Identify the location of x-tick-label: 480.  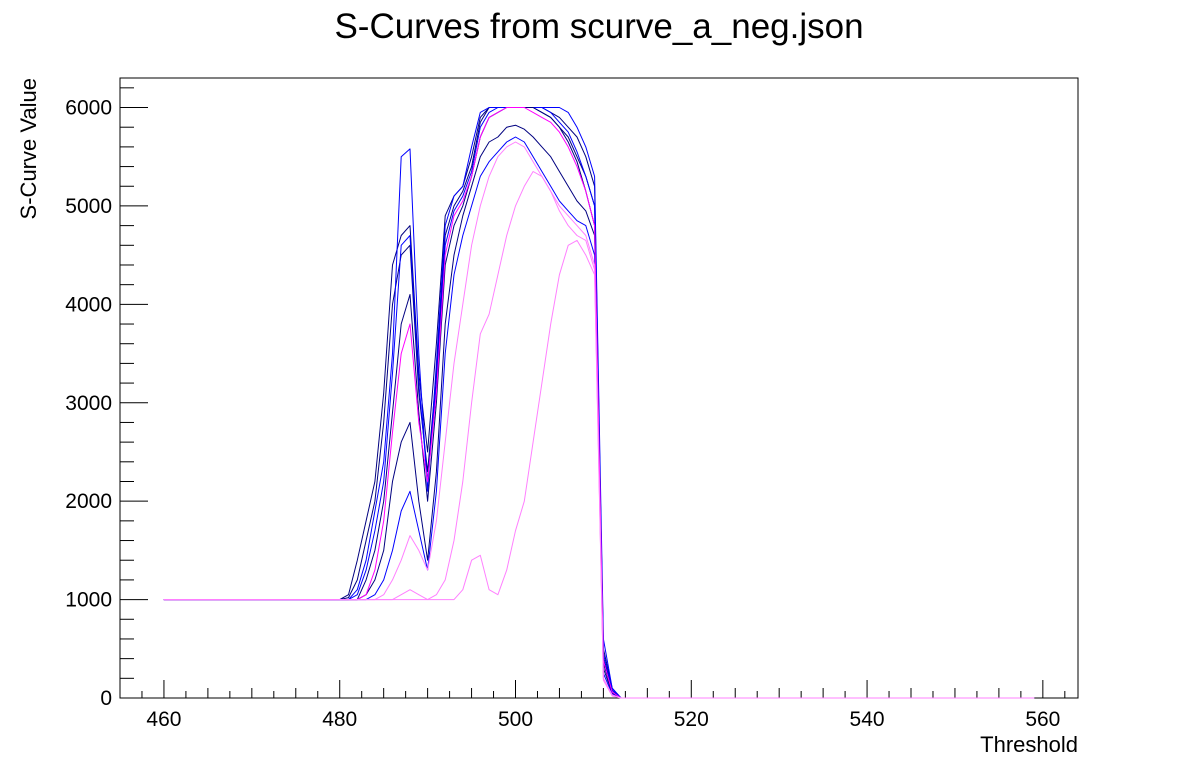
(339, 719).